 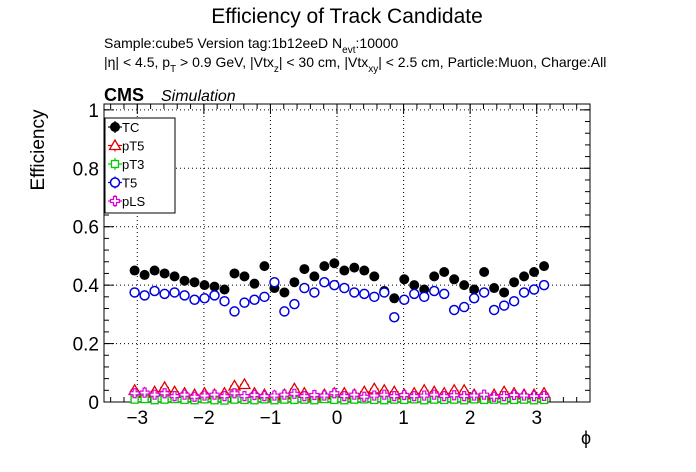 What do you see at coordinates (93, 403) in the screenshot?
I see `y-tick-label: 0` at bounding box center [93, 403].